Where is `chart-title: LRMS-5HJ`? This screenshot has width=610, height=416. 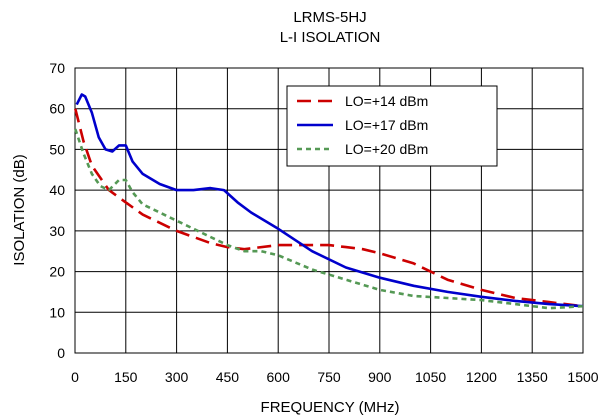
chart-title: LRMS-5HJ is located at coordinates (329, 17).